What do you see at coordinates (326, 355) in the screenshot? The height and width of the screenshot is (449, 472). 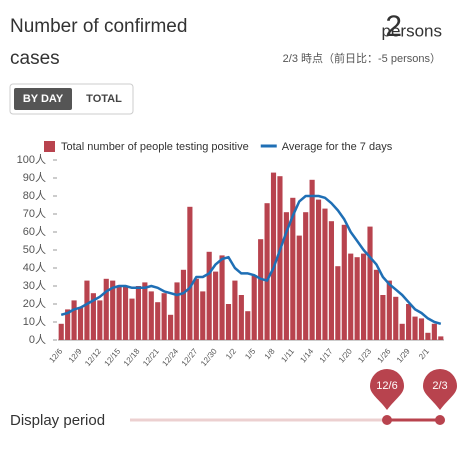 I see `x-tick-label: 1/17` at bounding box center [326, 355].